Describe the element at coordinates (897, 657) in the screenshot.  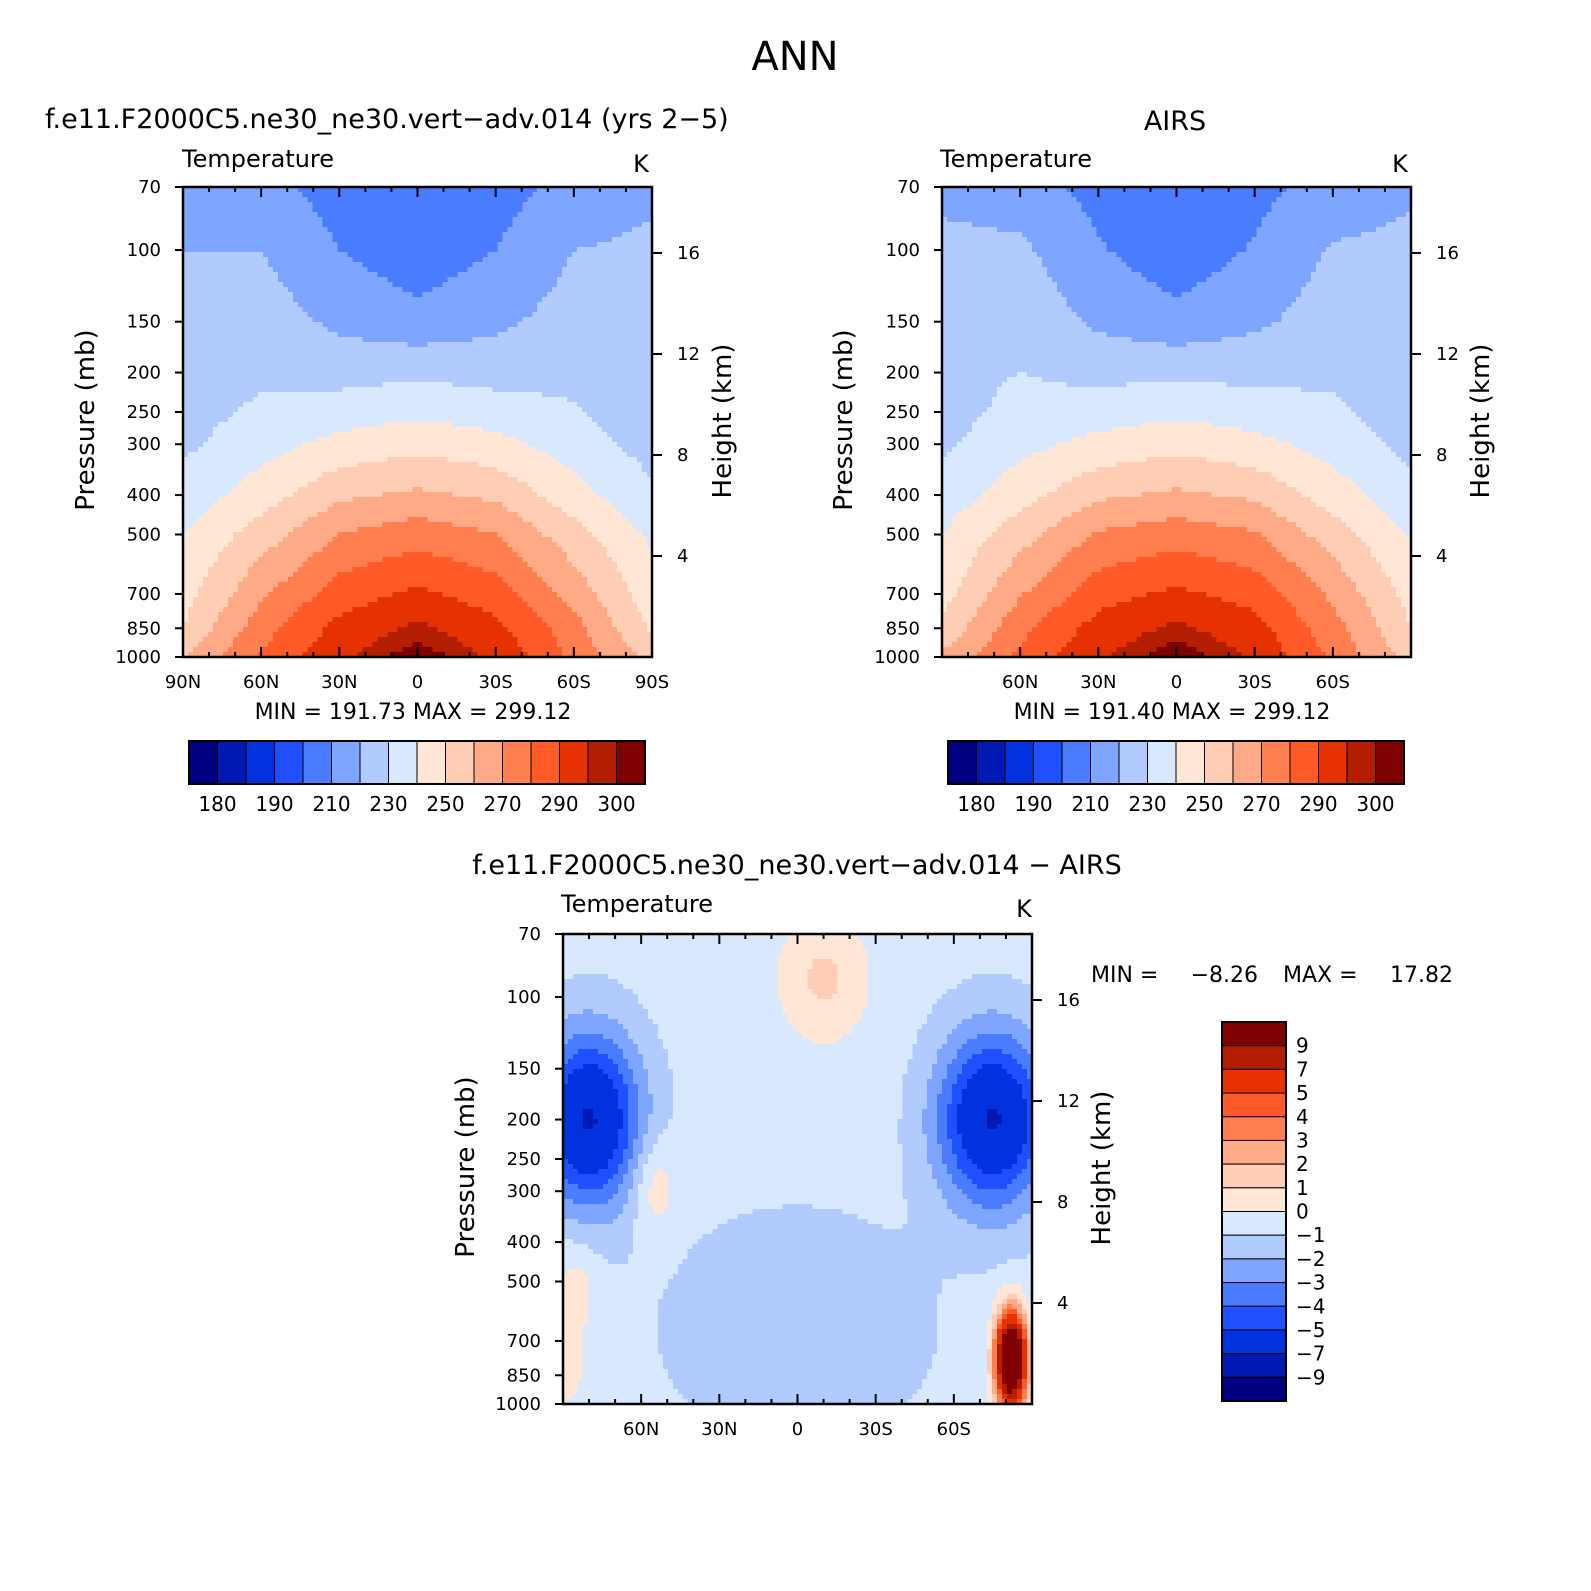
I see `y-tick-label: 1000` at that location.